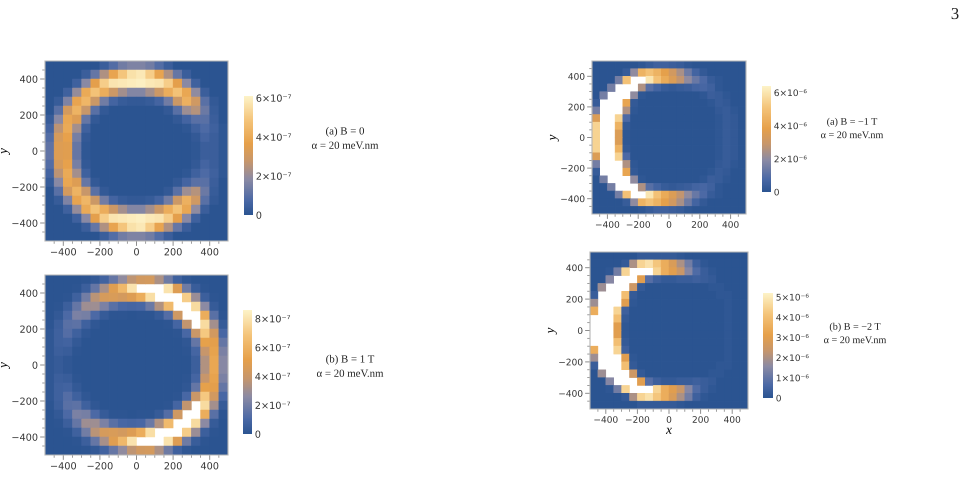 The image size is (970, 479). I want to click on x-axis-title: x, so click(669, 431).